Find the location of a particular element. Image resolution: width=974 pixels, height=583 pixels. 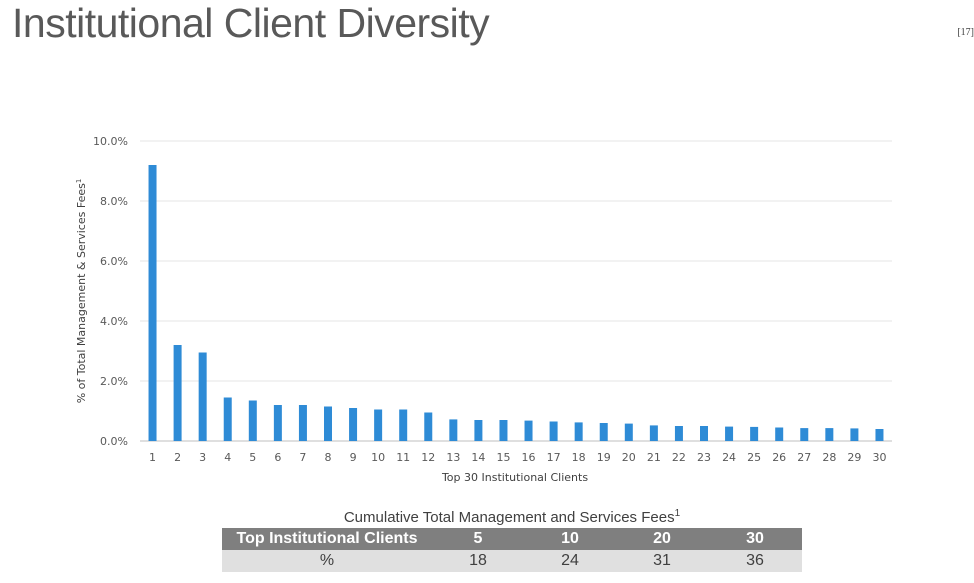

value-top-10: 24 is located at coordinates (570, 561).